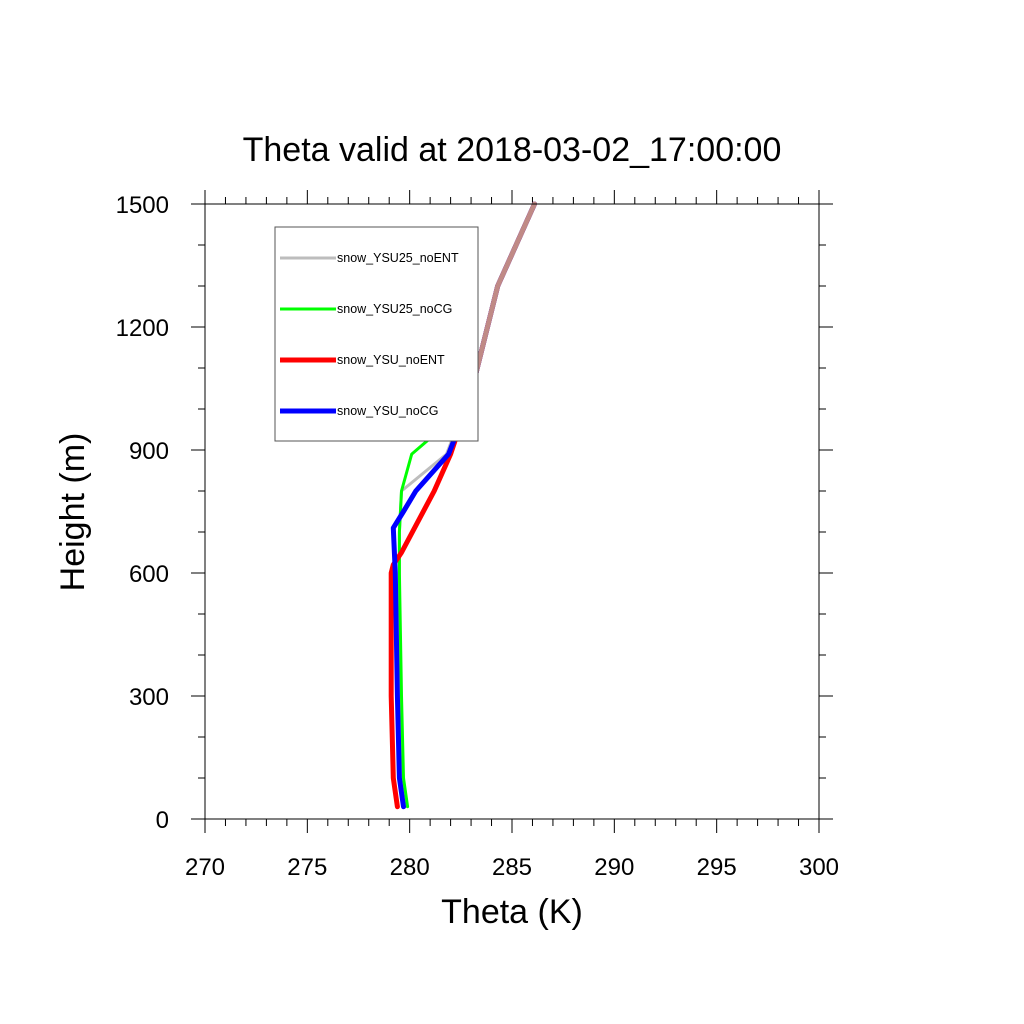 Image resolution: width=1024 pixels, height=1024 pixels. I want to click on y-tick-label: 300, so click(149, 697).